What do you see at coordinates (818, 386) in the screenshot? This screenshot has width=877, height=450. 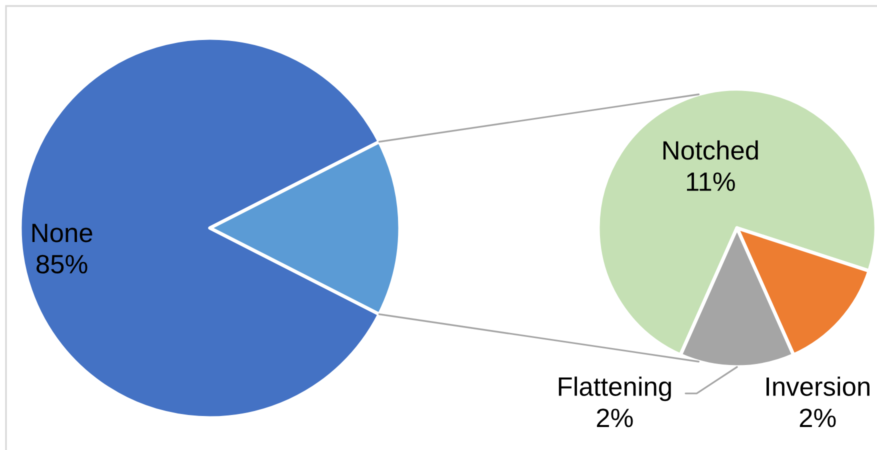 I see `slice-label: Inversion` at bounding box center [818, 386].